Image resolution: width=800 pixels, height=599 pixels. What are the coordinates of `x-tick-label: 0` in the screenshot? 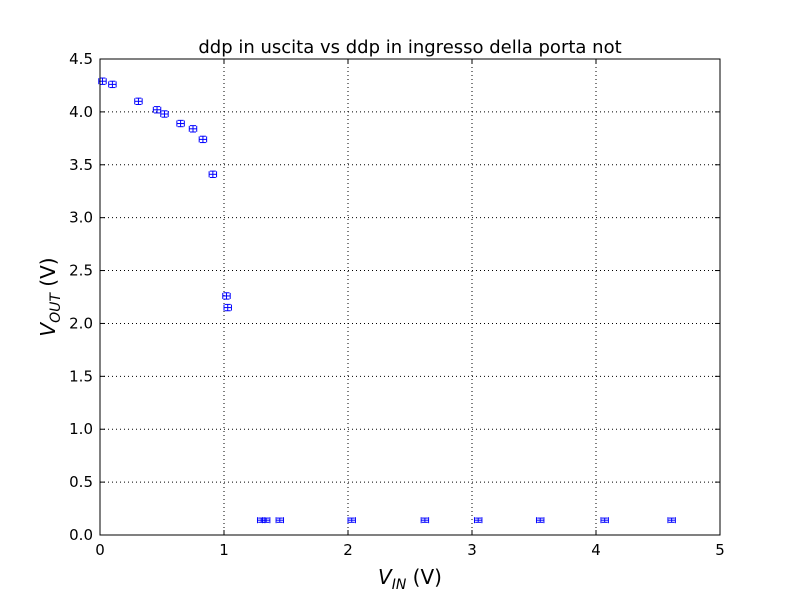 It's located at (100, 550).